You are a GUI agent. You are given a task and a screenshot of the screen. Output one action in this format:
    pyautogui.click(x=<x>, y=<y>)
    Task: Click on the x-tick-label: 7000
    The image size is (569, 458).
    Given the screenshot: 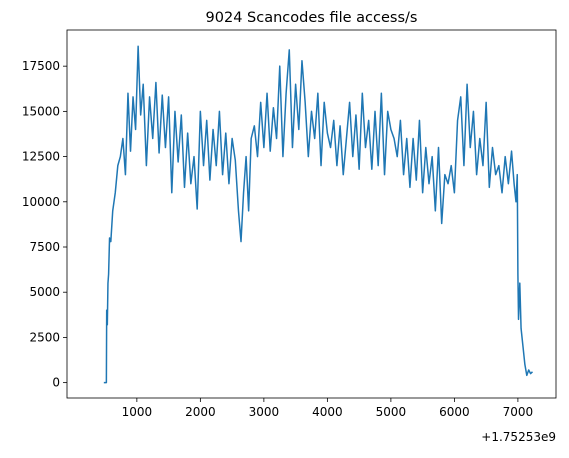 What is the action you would take?
    pyautogui.click(x=518, y=412)
    